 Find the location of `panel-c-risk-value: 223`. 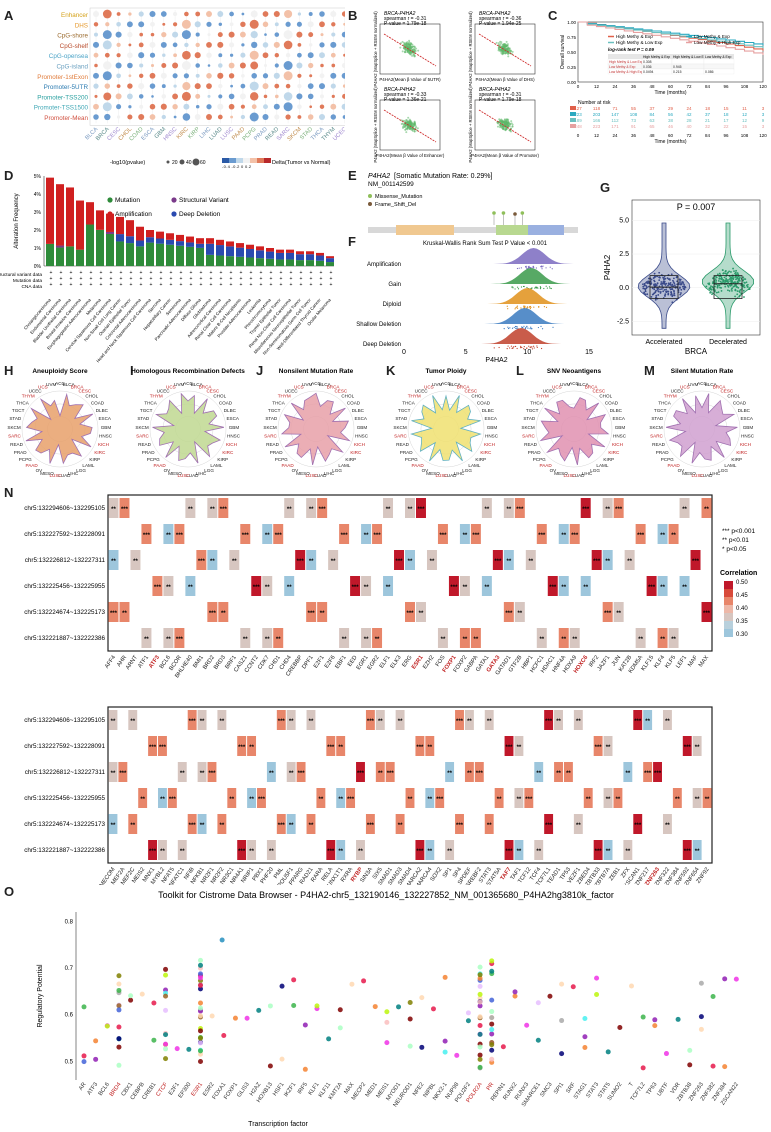

panel-c-risk-value: 223 is located at coordinates (597, 126).